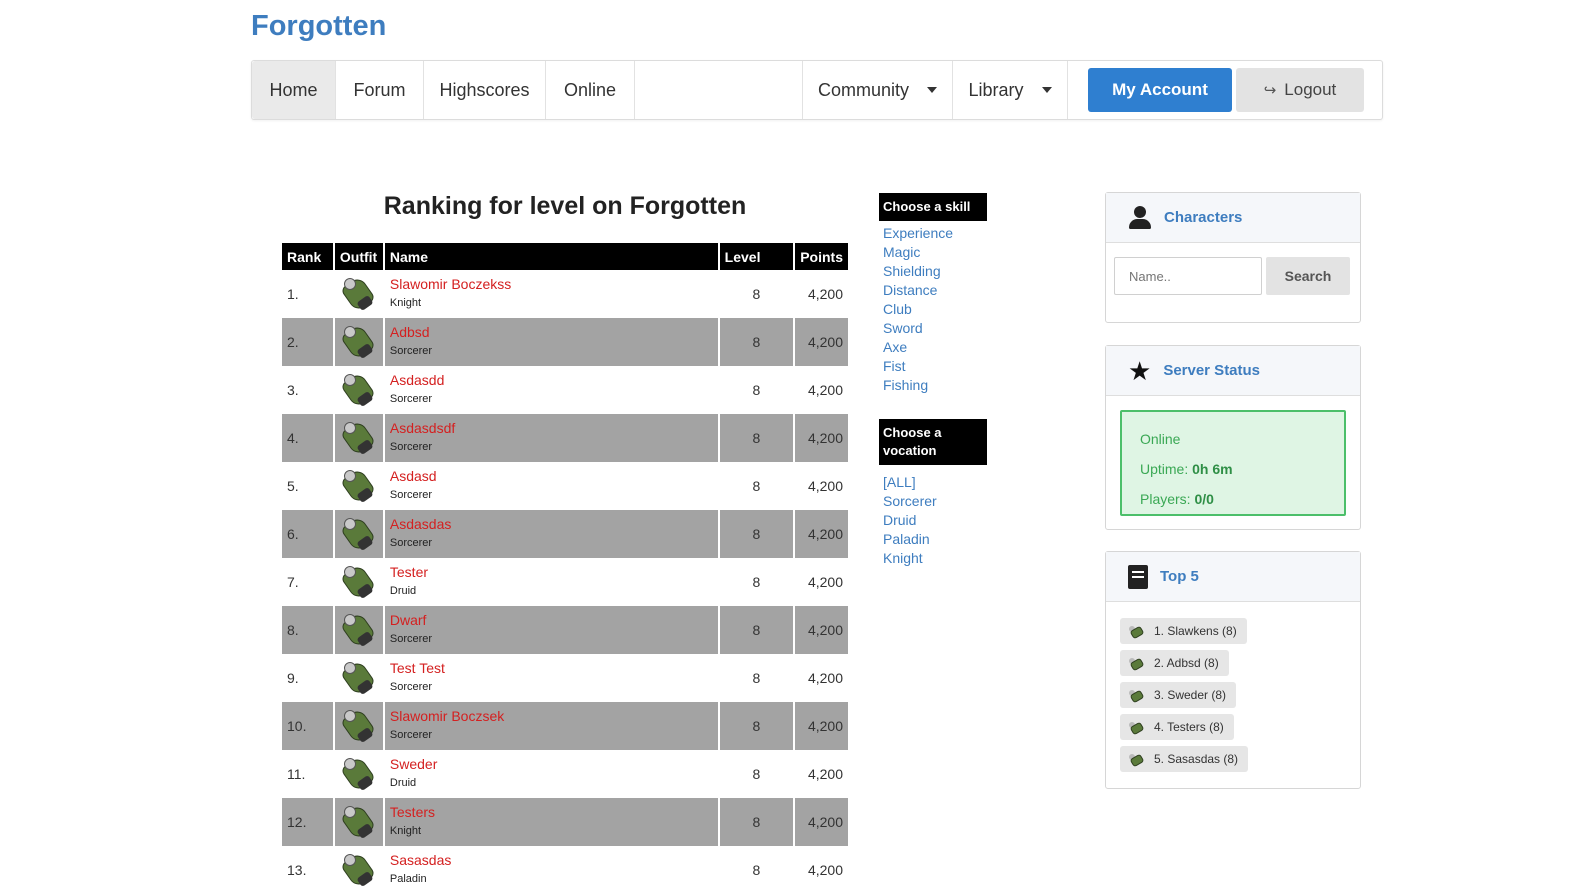 This screenshot has width=1584, height=894. I want to click on nav-library-dropdown: Library, so click(1010, 90).